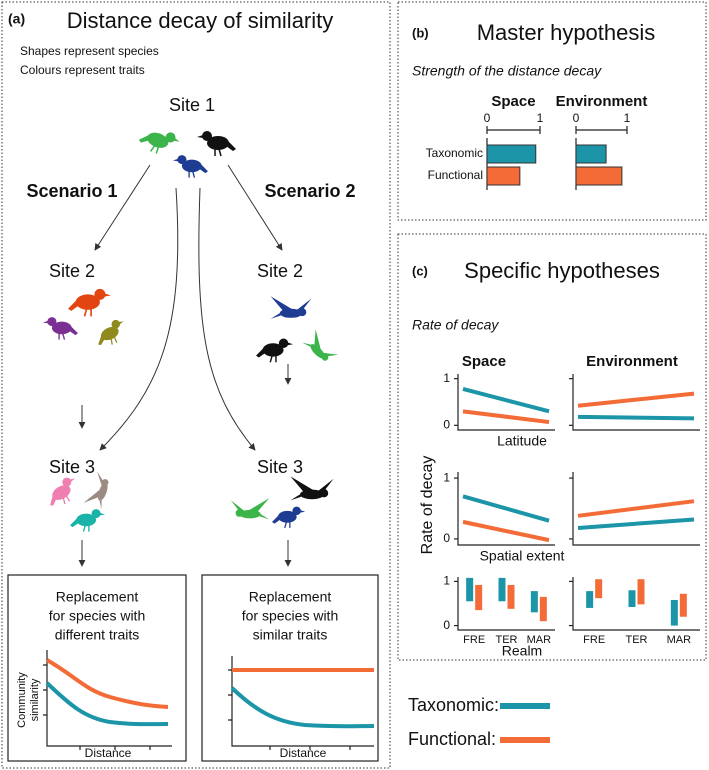 This screenshot has height=770, width=709. Describe the element at coordinates (566, 32) in the screenshot. I see `panel-title: Master hypothesis` at that location.